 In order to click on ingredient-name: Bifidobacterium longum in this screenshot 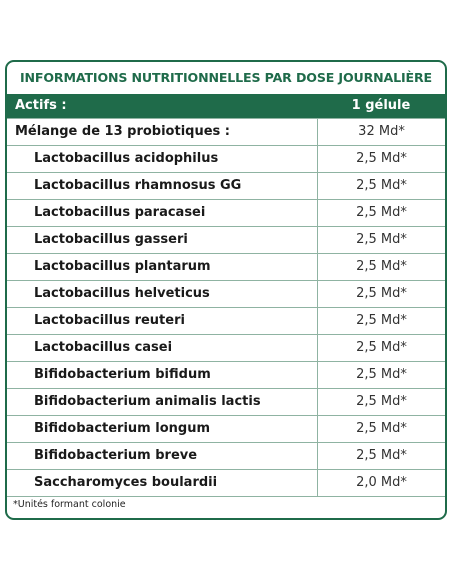, I will do `click(122, 428)`.